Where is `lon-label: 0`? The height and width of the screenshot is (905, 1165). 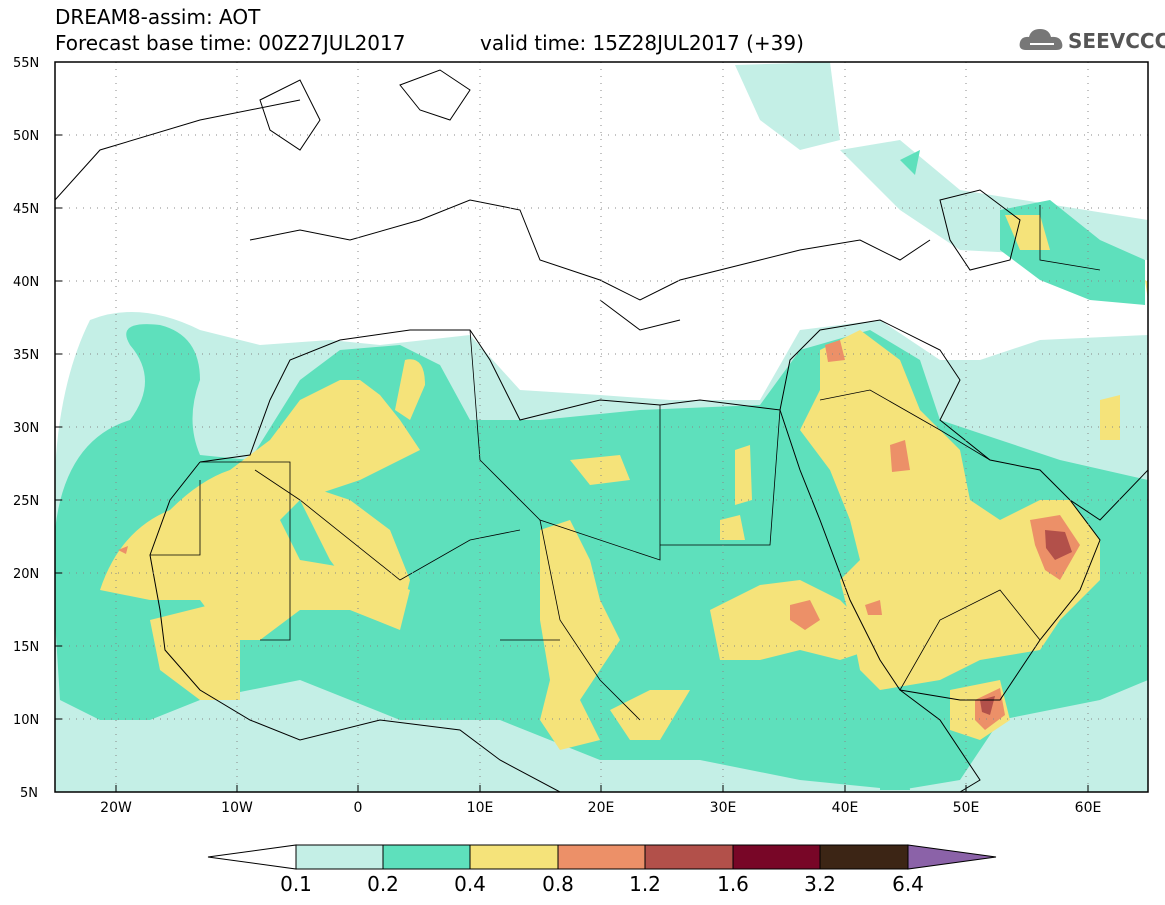
lon-label: 0 is located at coordinates (358, 808).